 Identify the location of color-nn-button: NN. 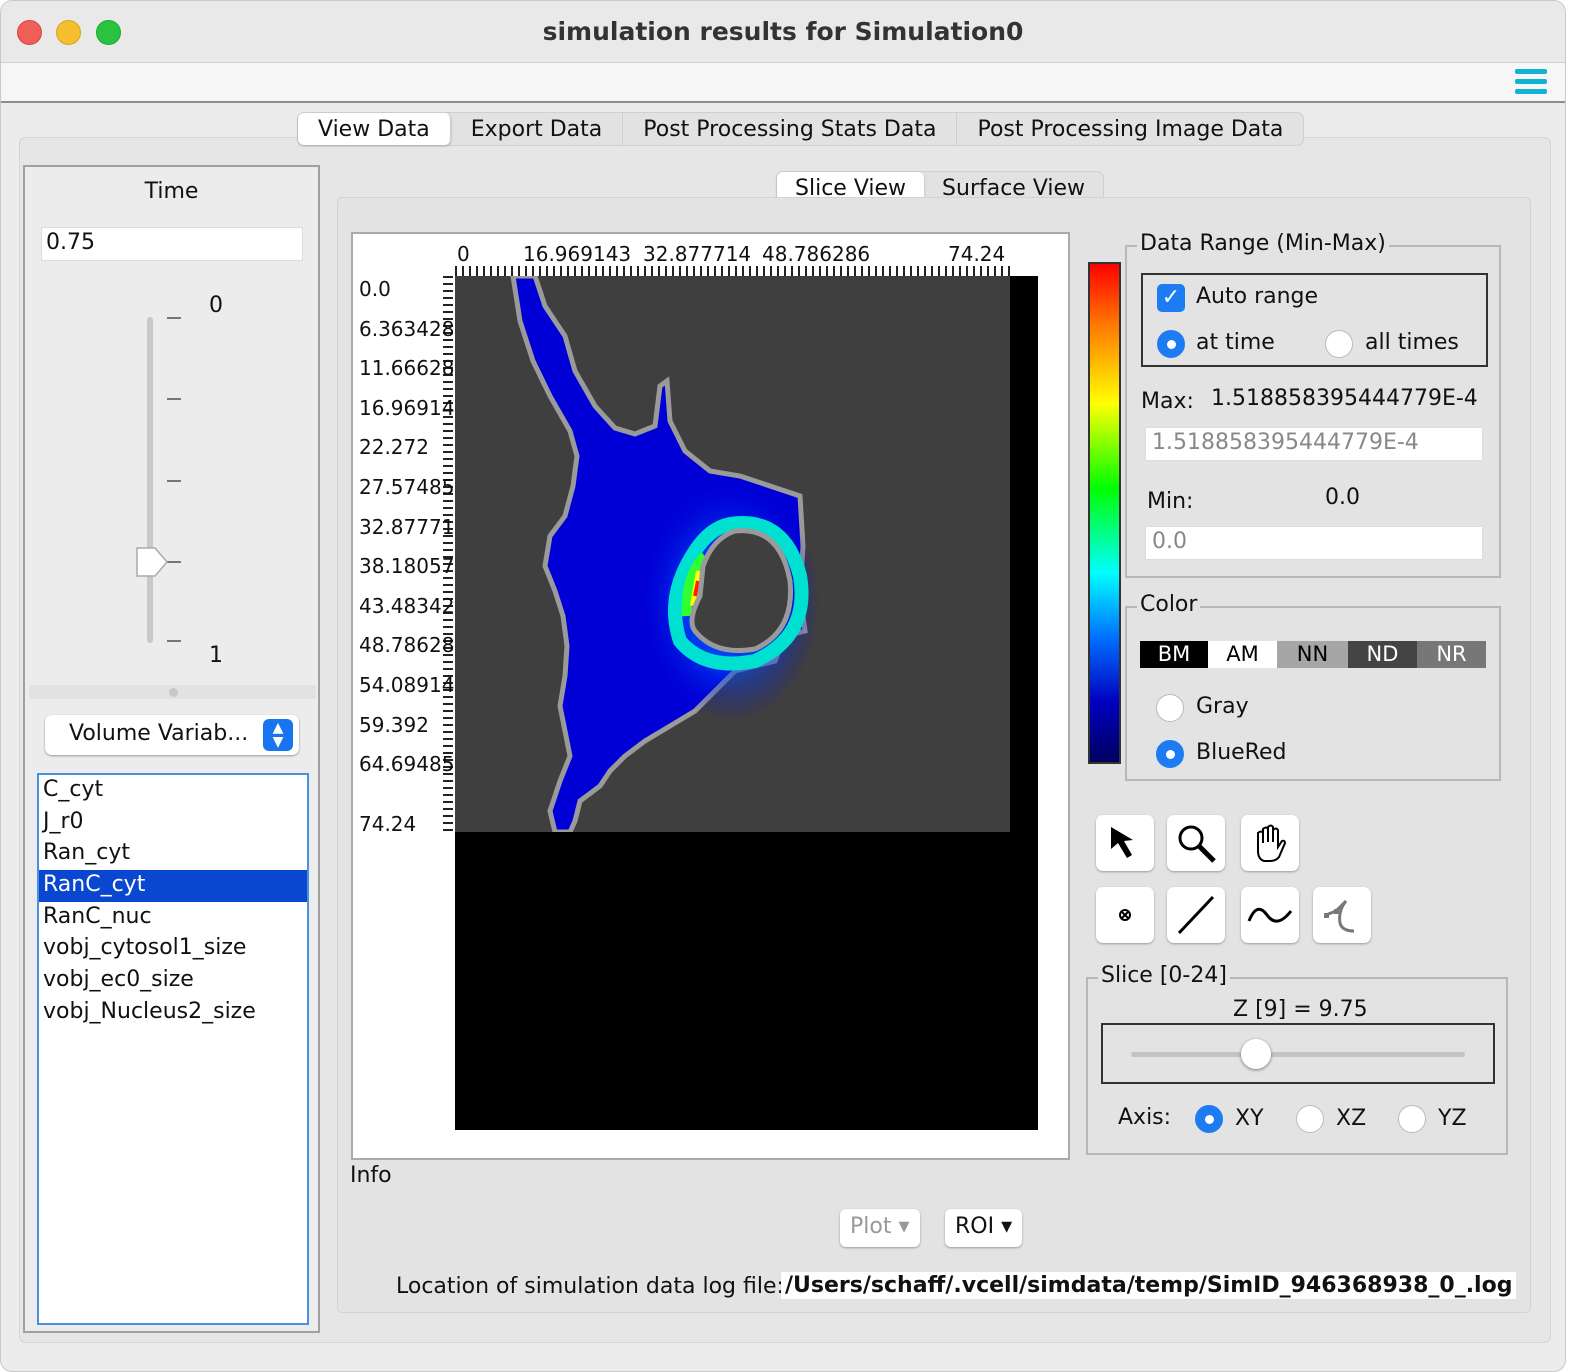
(1312, 654).